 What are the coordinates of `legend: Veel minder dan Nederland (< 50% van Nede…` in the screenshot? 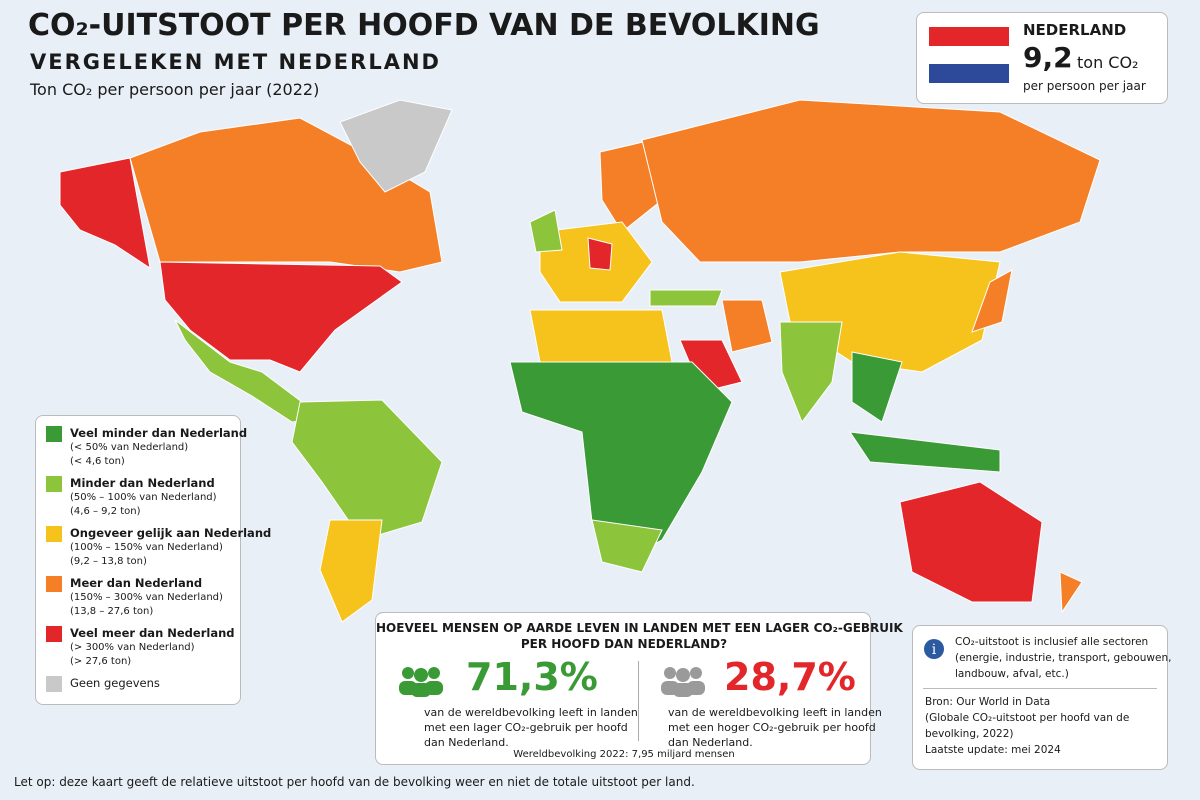 It's located at (153, 560).